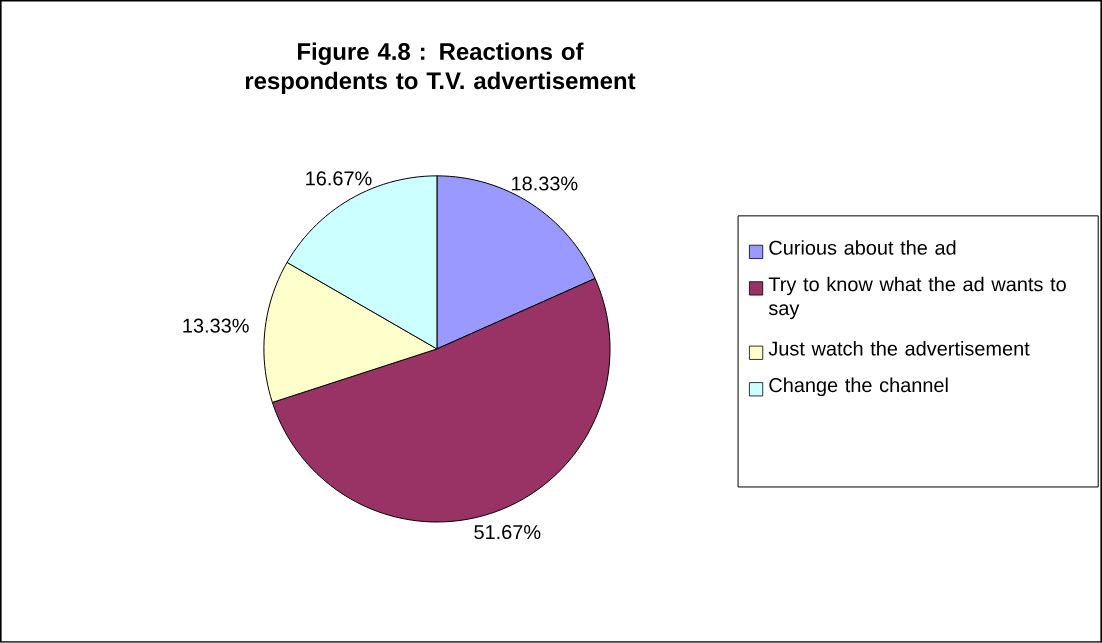  I want to click on data-label: 13.33%, so click(216, 325).